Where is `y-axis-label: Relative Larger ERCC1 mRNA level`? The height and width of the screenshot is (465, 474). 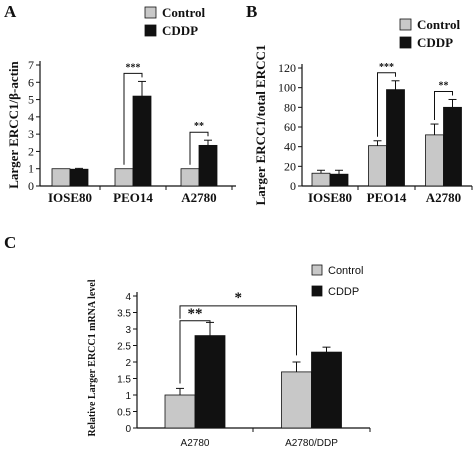
y-axis-label: Relative Larger ERCC1 mRNA level is located at coordinates (92, 357).